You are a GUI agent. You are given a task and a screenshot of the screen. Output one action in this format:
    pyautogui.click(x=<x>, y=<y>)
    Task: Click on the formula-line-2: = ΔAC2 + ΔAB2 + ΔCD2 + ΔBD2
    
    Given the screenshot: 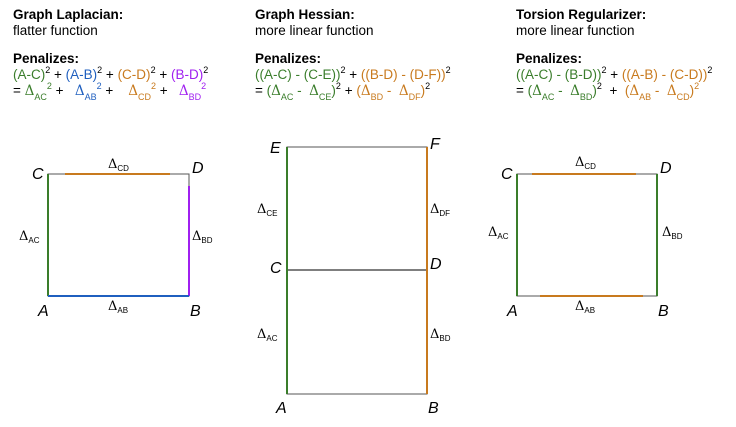 What is the action you would take?
    pyautogui.click(x=110, y=91)
    